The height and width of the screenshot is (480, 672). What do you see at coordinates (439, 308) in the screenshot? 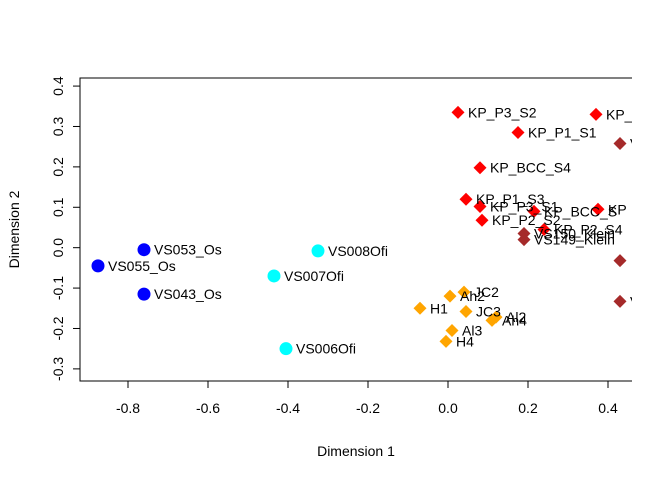
I see `point-label: H1` at bounding box center [439, 308].